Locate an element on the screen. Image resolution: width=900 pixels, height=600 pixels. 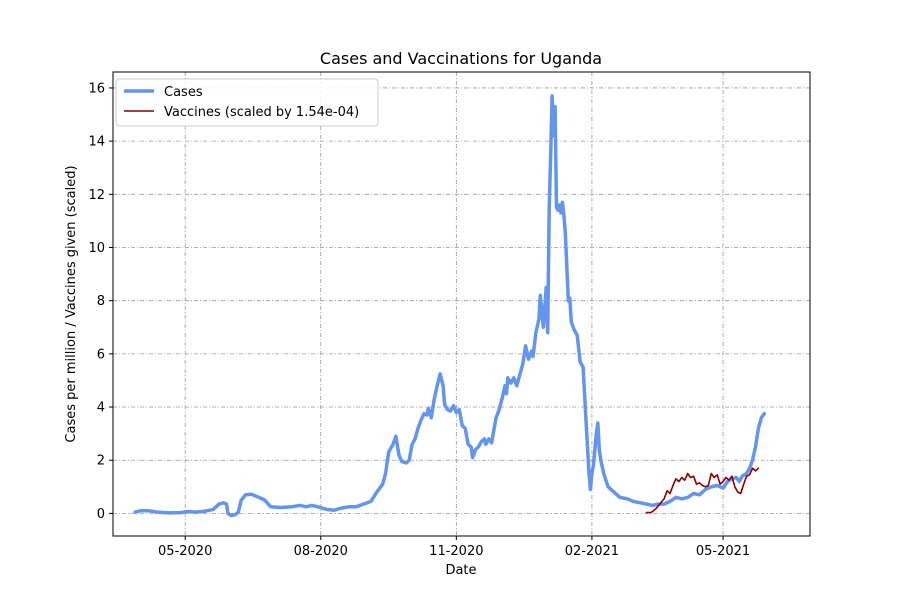
legend-label-cases: Cases is located at coordinates (183, 92).